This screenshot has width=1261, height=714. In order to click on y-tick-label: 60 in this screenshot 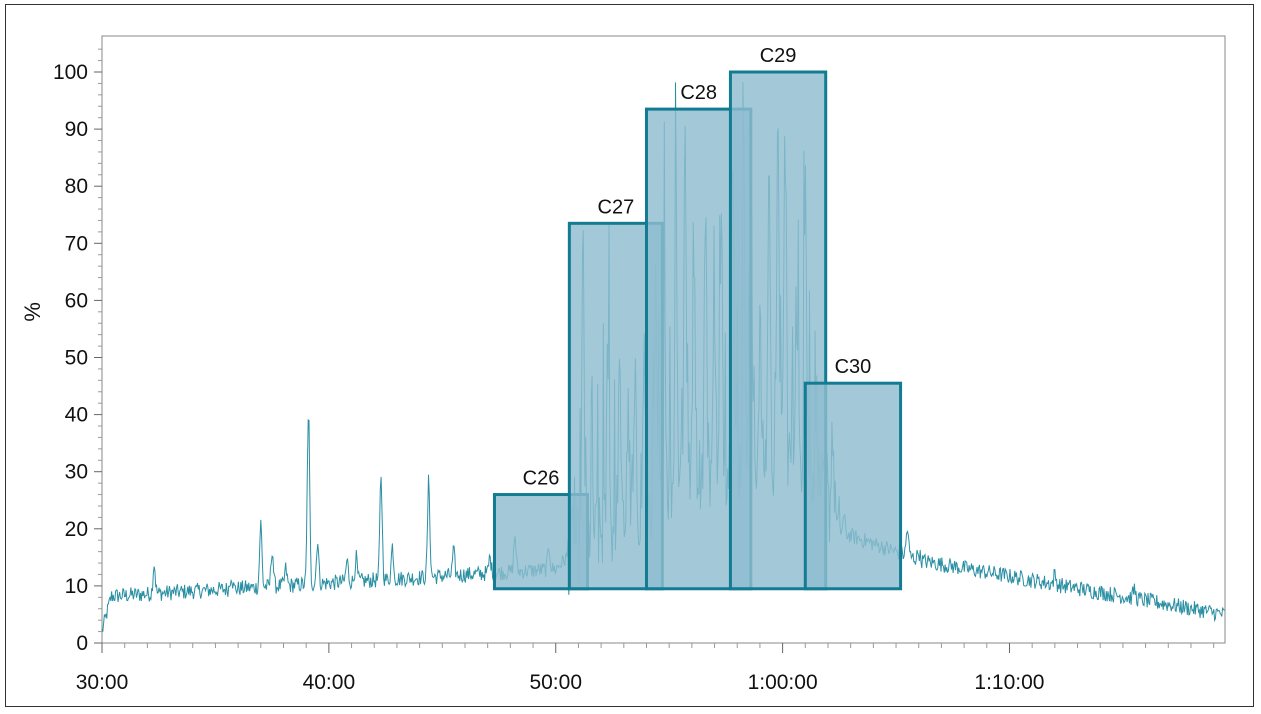, I will do `click(76, 300)`.